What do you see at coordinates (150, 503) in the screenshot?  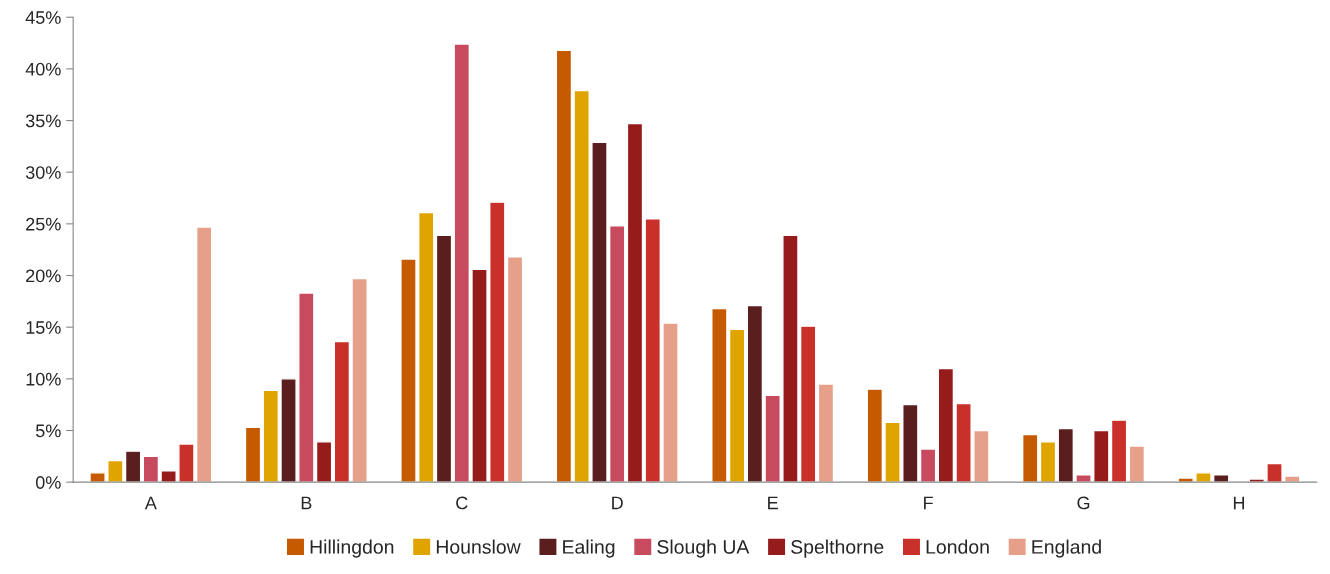 I see `x-tick-label: A` at bounding box center [150, 503].